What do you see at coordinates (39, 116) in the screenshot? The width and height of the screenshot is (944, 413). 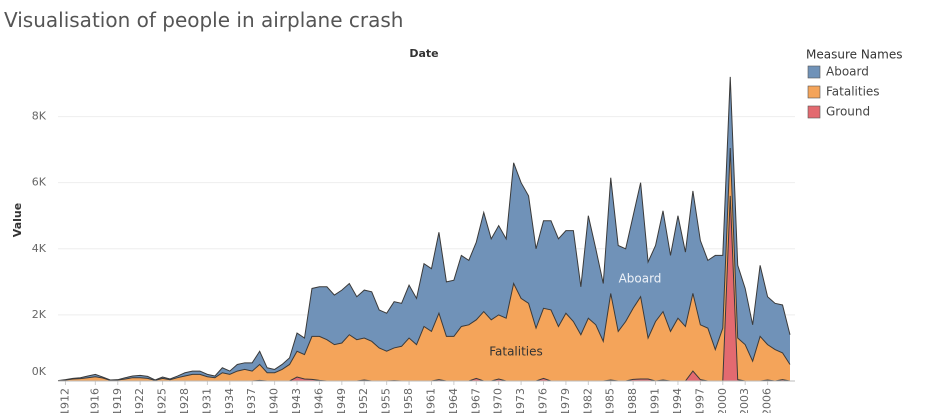 I see `y-tick-label: 8K` at bounding box center [39, 116].